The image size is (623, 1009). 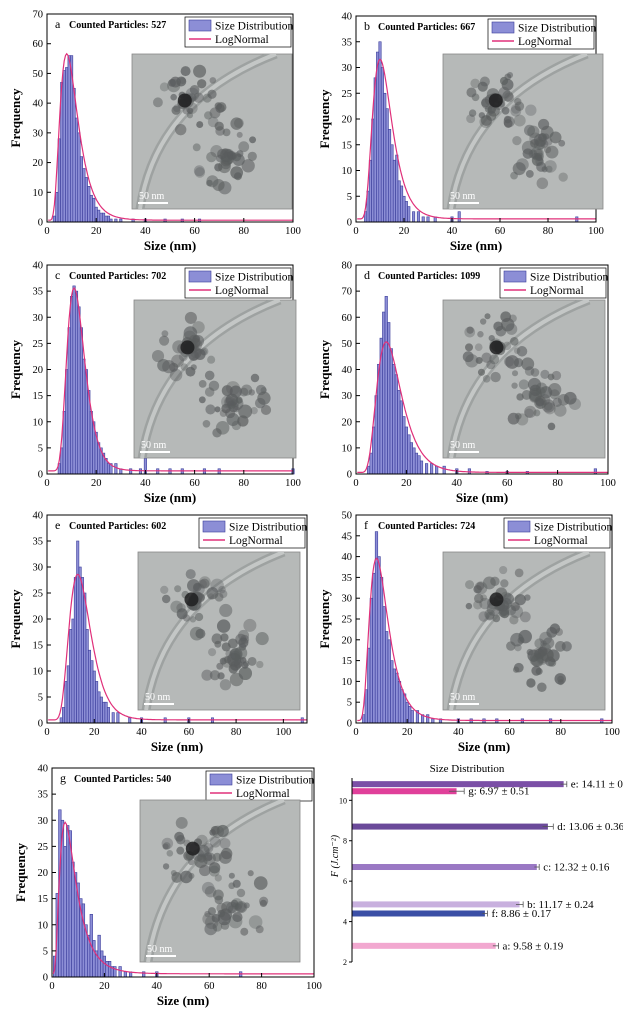 I want to click on y-tick-label: 5, so click(x=40, y=448).